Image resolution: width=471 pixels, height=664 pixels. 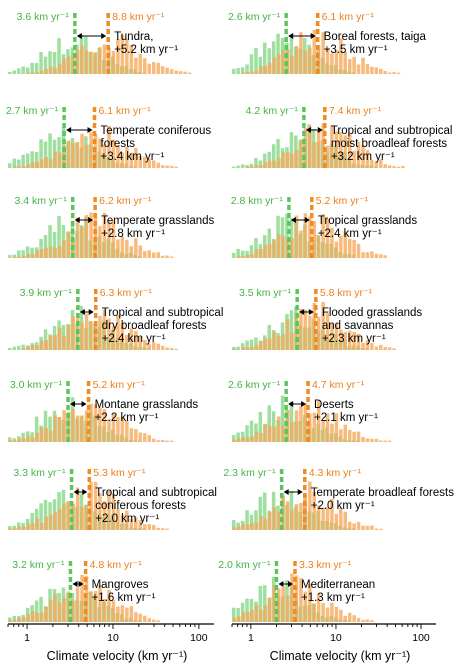 I want to click on past-velocity-label: 3.2 km yr⁻¹, so click(x=38, y=565).